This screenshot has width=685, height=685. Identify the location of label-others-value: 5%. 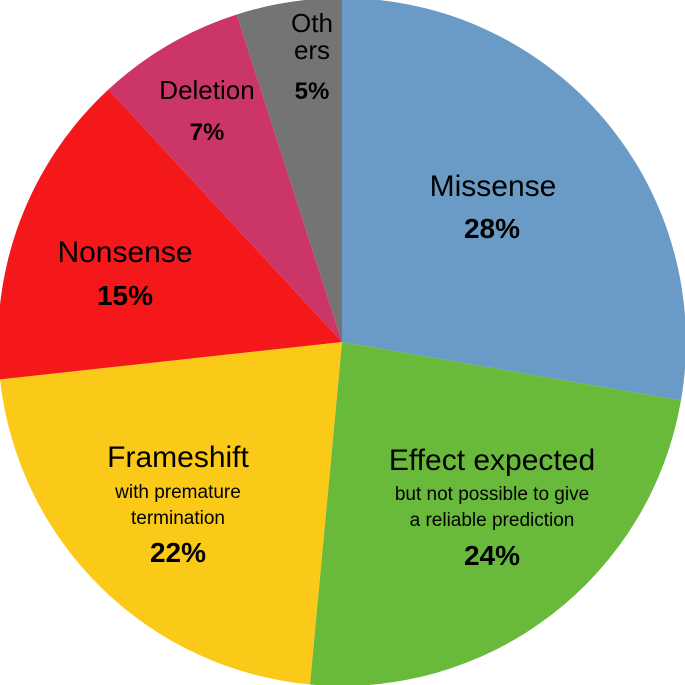
(312, 91).